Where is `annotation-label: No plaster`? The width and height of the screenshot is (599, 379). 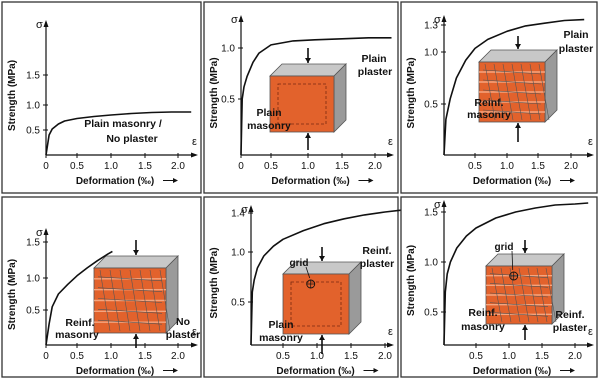 annotation-label: No plaster is located at coordinates (131, 139).